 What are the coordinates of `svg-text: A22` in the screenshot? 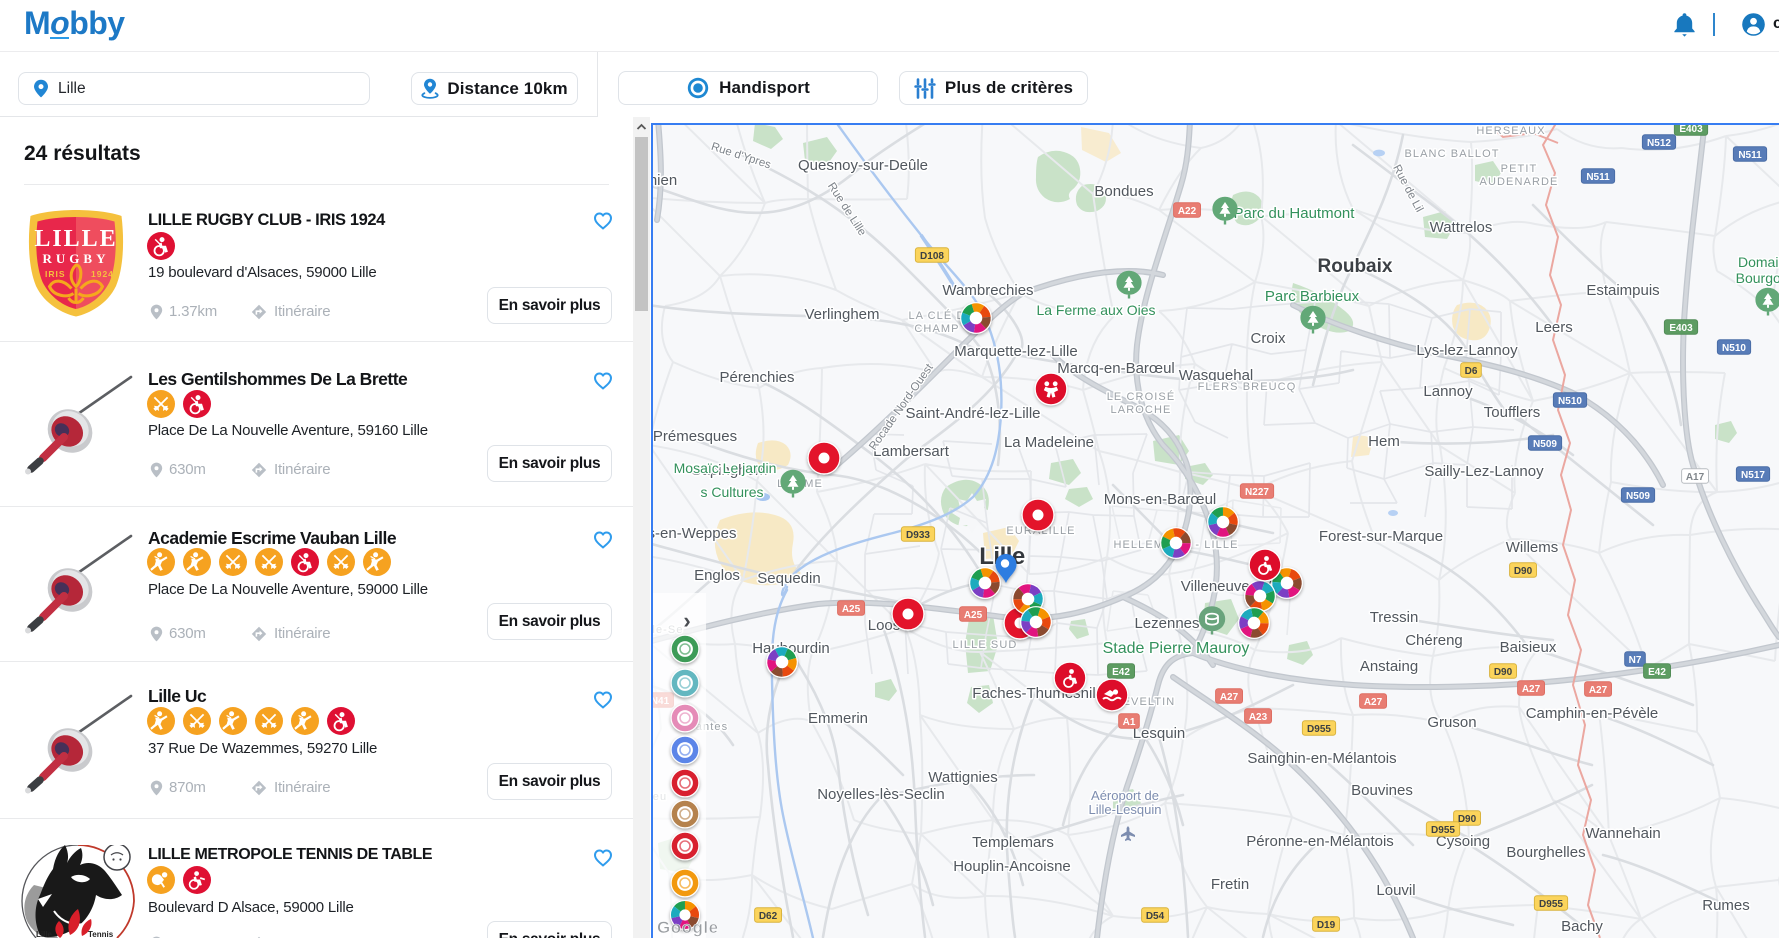 It's located at (1187, 211).